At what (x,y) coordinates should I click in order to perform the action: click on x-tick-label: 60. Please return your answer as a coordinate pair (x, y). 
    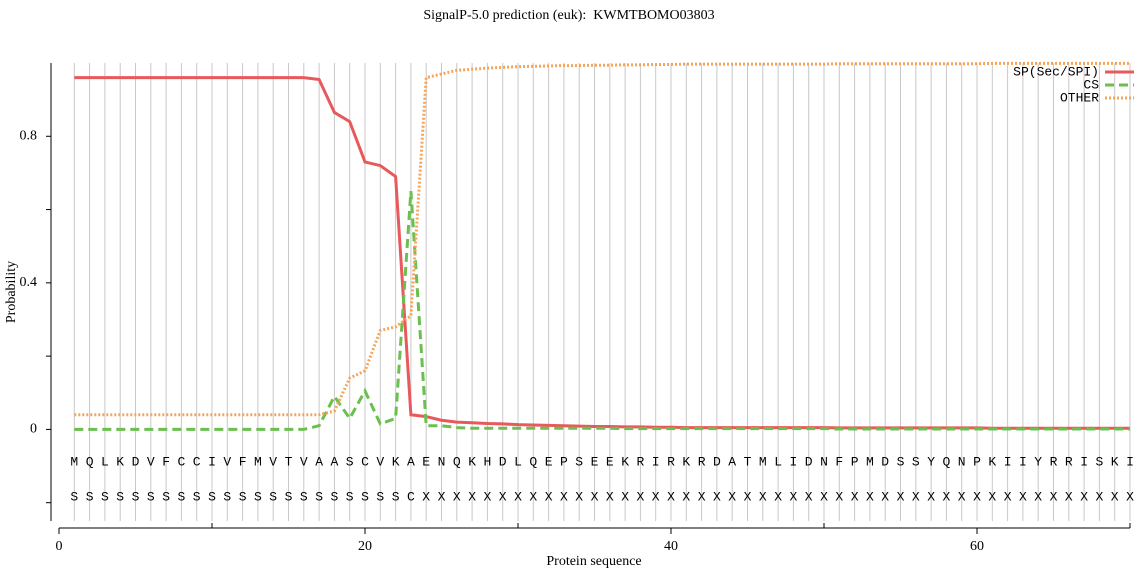
    Looking at the image, I should click on (977, 546).